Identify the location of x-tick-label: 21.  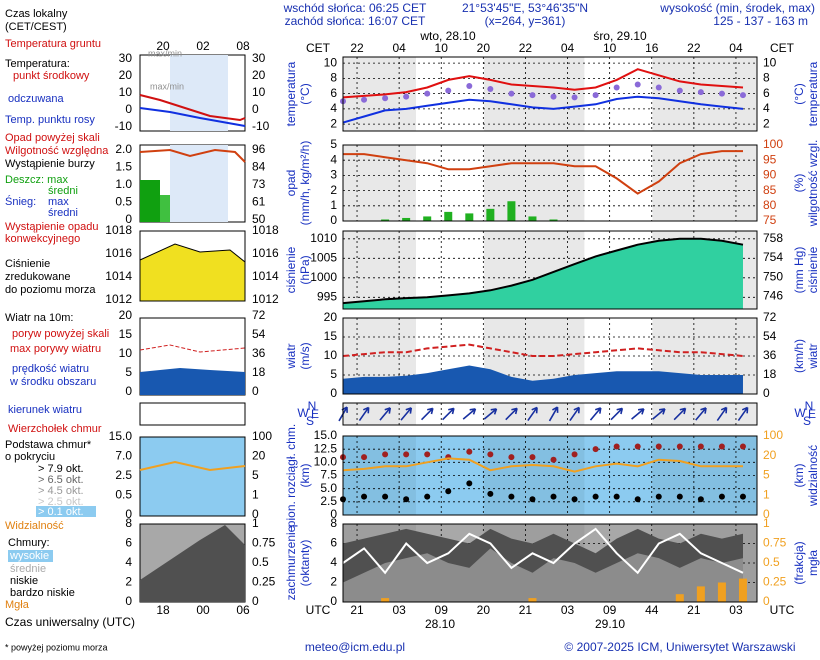
(357, 610).